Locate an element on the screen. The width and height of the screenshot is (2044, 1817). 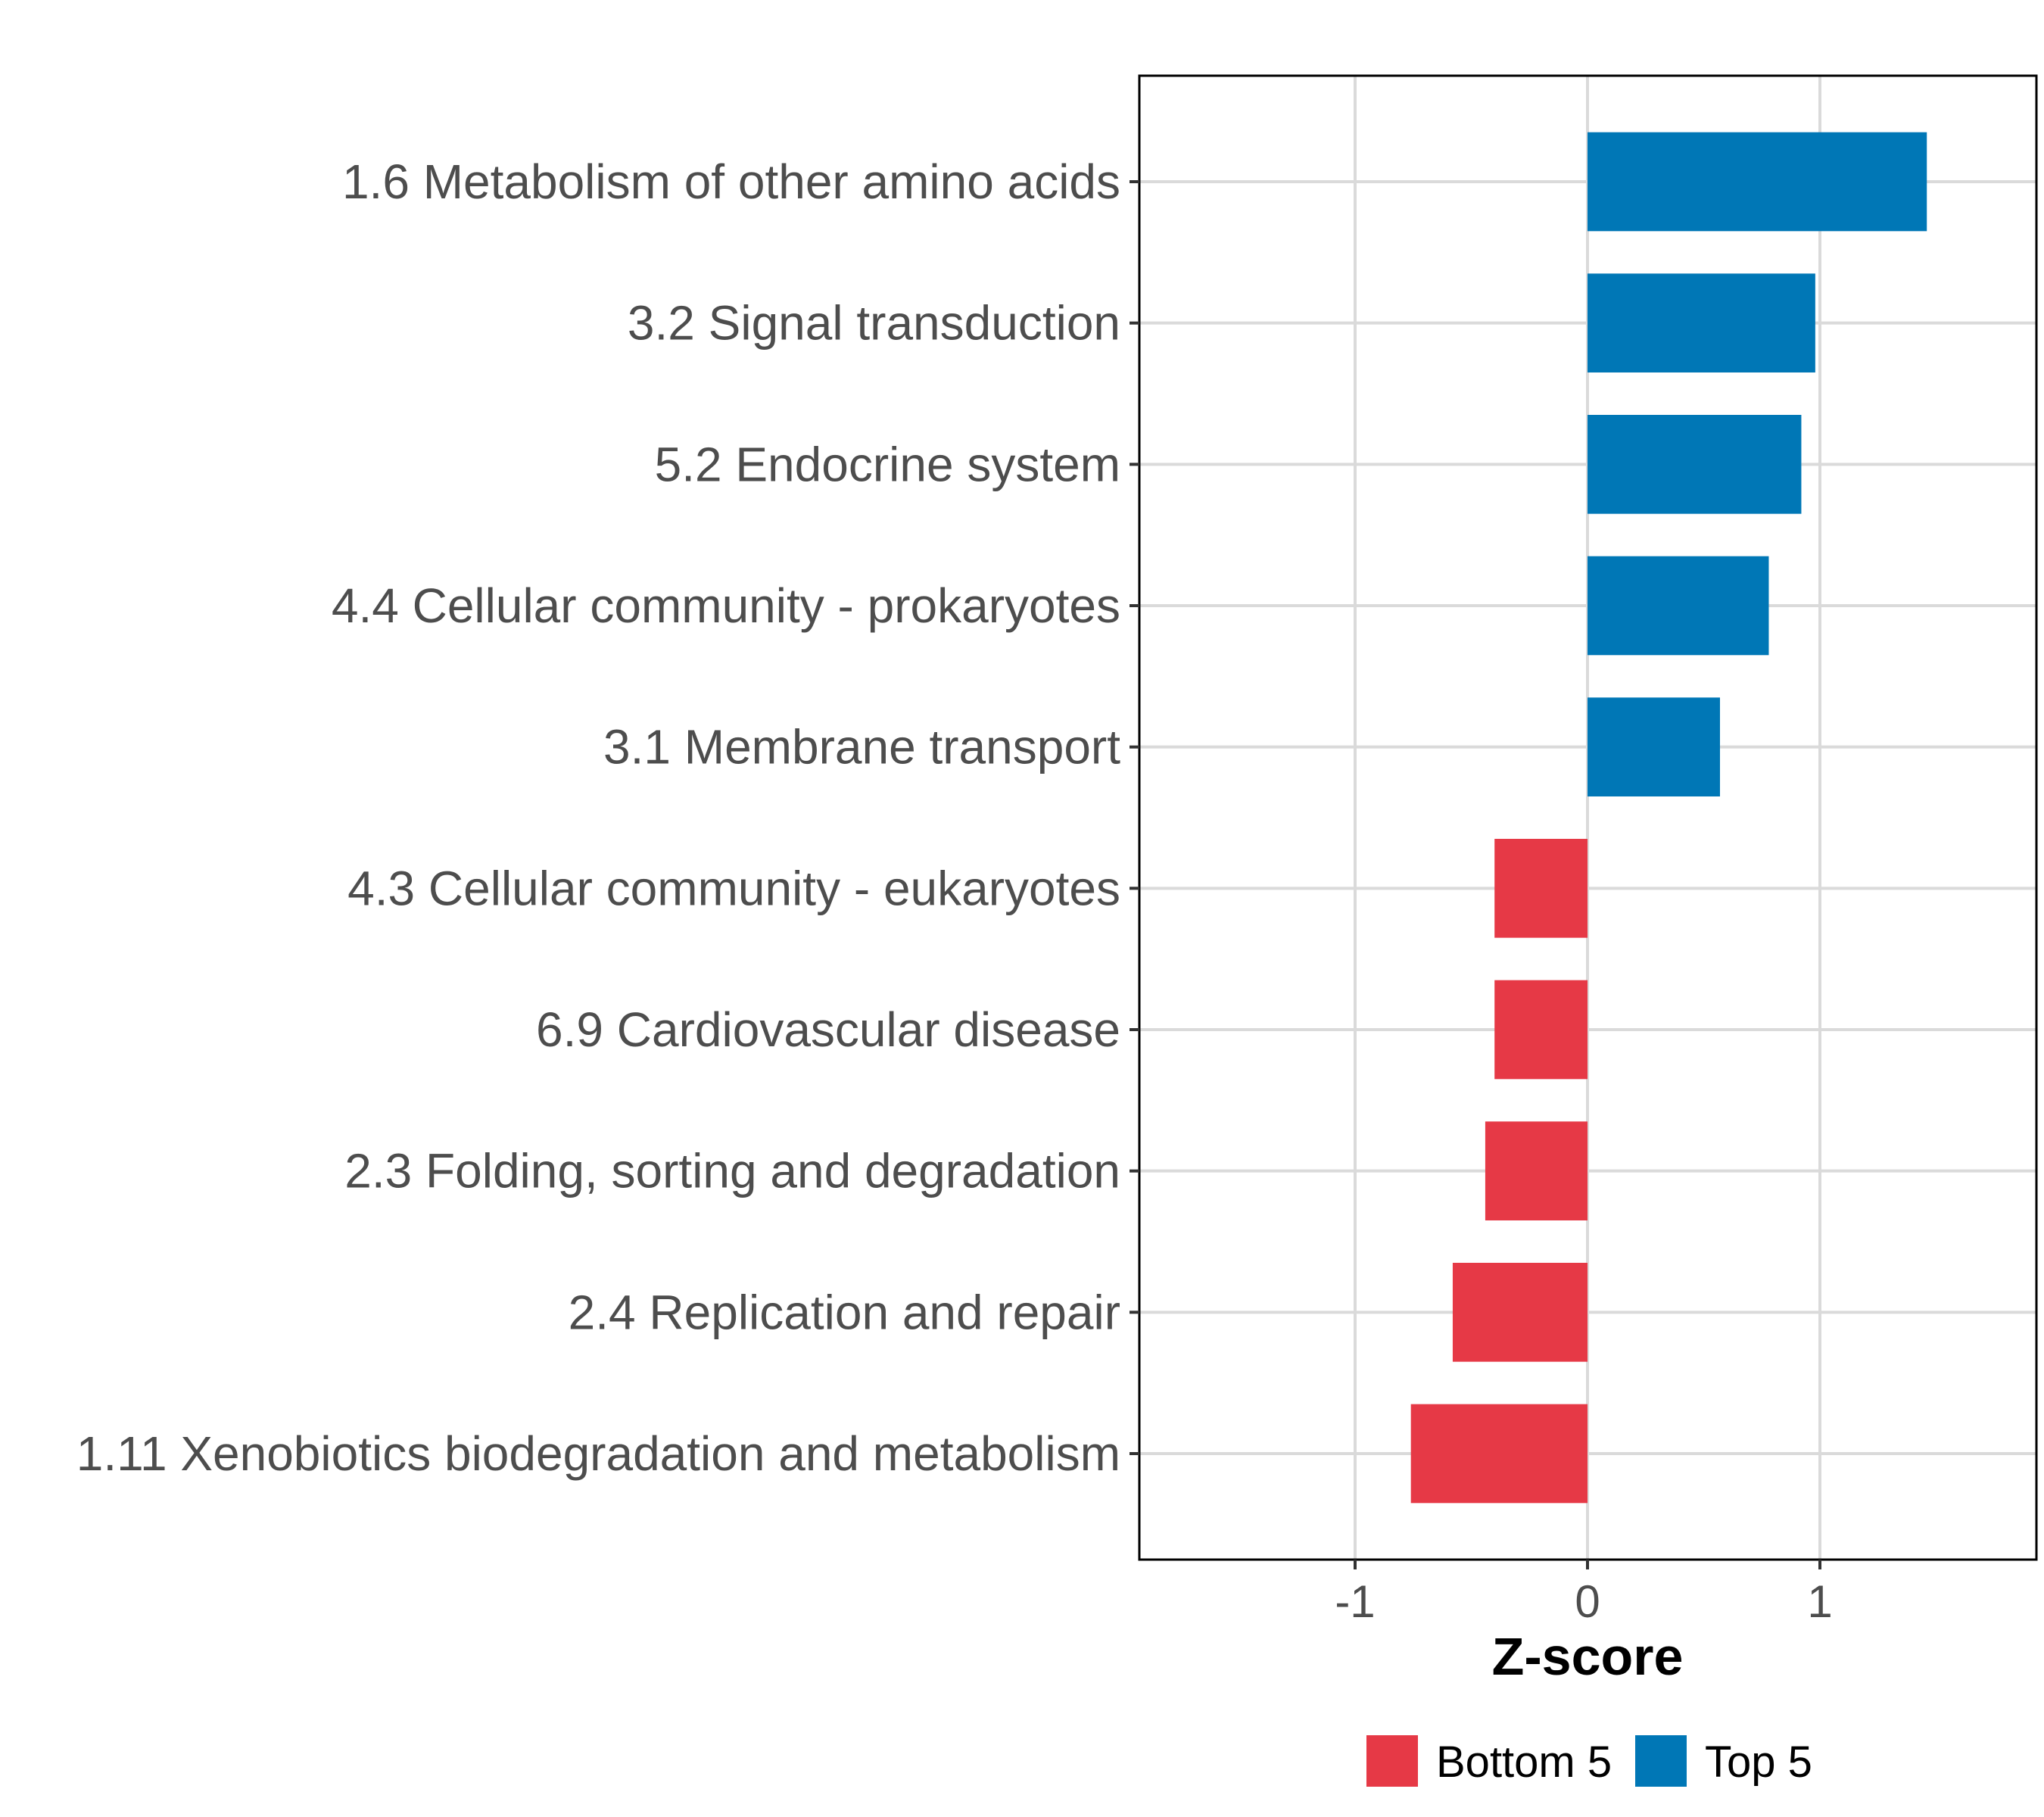
y-tick-label: 5.2 Endocrine system is located at coordinates (887, 464).